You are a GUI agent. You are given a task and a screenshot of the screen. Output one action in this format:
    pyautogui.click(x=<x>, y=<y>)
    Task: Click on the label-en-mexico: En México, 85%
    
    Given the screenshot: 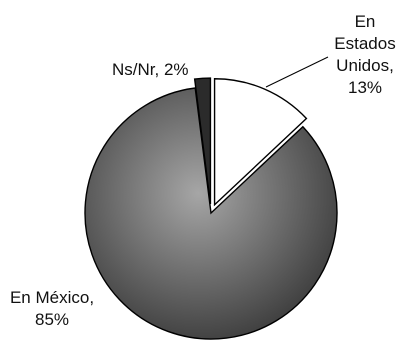 What is the action you would take?
    pyautogui.click(x=52, y=309)
    